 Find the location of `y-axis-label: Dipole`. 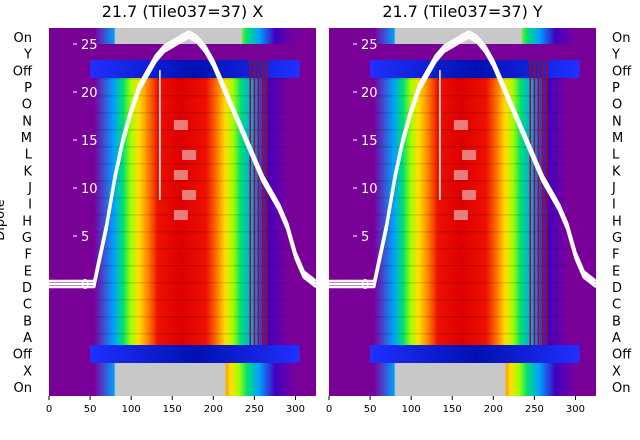

y-axis-label: Dipole is located at coordinates (4, 219).